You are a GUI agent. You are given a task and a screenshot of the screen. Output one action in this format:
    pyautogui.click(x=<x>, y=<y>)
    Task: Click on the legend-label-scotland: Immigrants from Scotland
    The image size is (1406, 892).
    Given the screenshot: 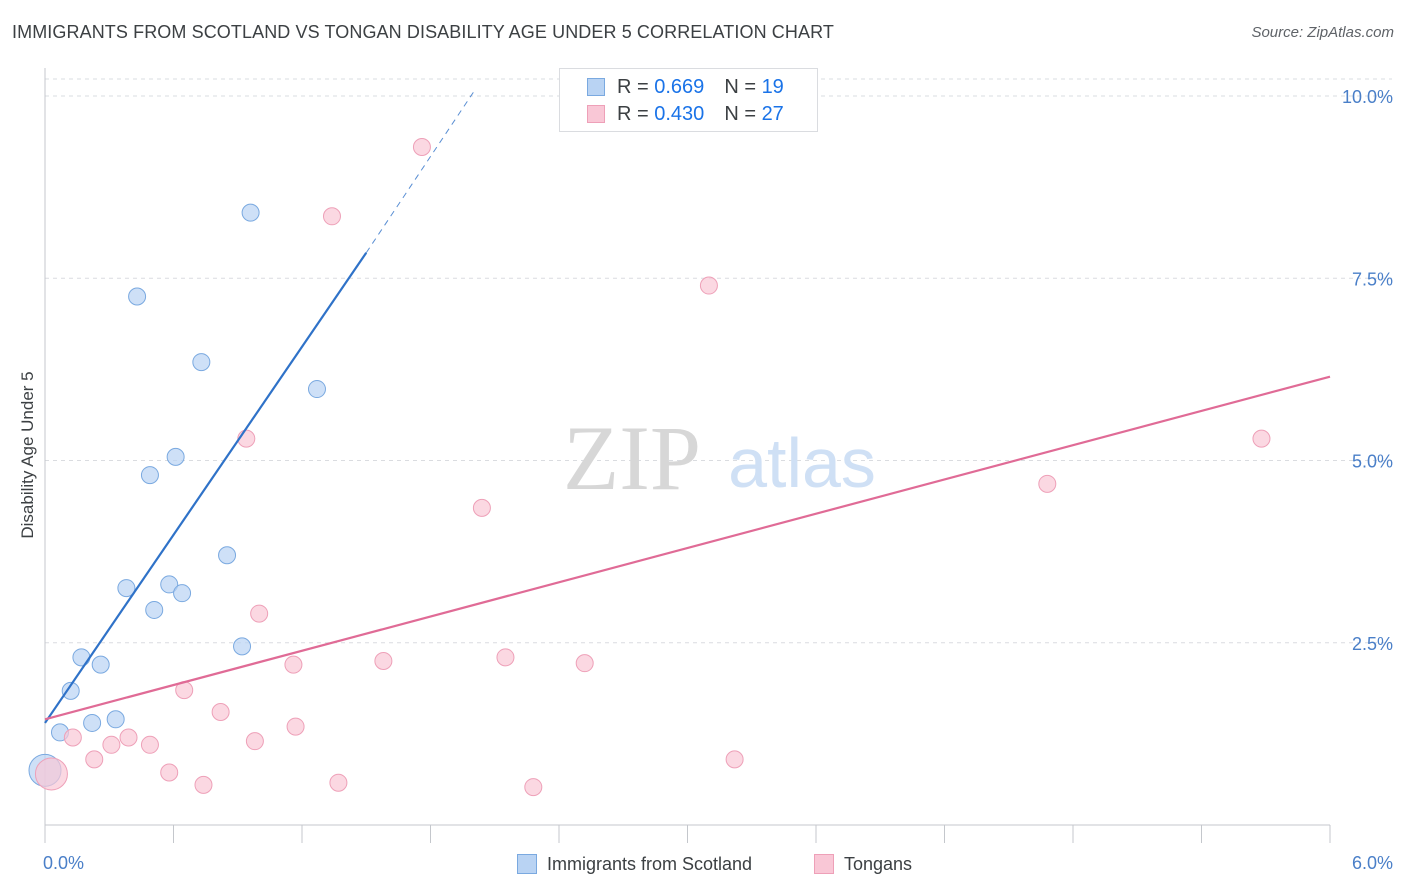 What is the action you would take?
    pyautogui.click(x=650, y=863)
    